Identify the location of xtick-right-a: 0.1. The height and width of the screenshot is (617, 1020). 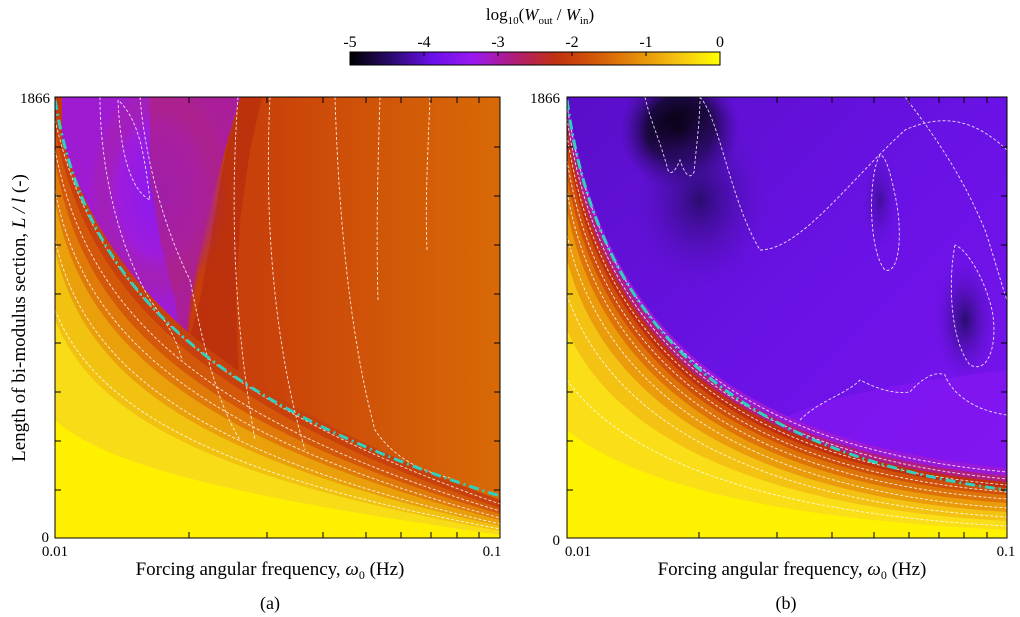
(492, 552).